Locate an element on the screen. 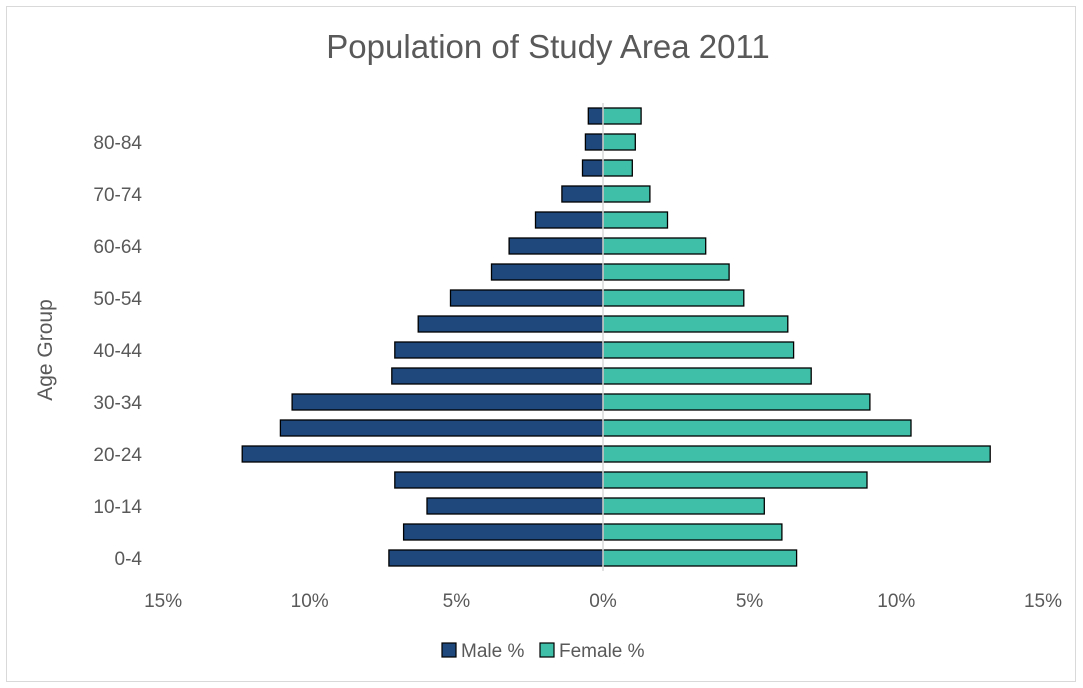 The width and height of the screenshot is (1083, 688). y-tick-label: 20-24 is located at coordinates (117, 455).